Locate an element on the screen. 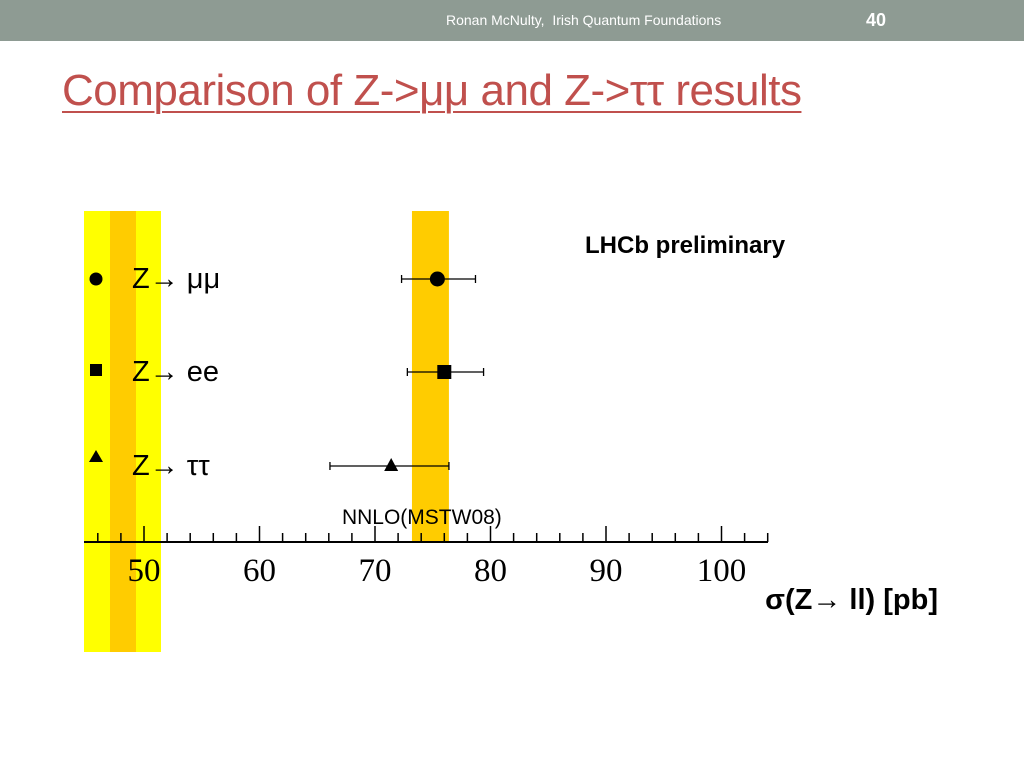 The height and width of the screenshot is (768, 1024). legend-label: Z→ ττ is located at coordinates (171, 466).